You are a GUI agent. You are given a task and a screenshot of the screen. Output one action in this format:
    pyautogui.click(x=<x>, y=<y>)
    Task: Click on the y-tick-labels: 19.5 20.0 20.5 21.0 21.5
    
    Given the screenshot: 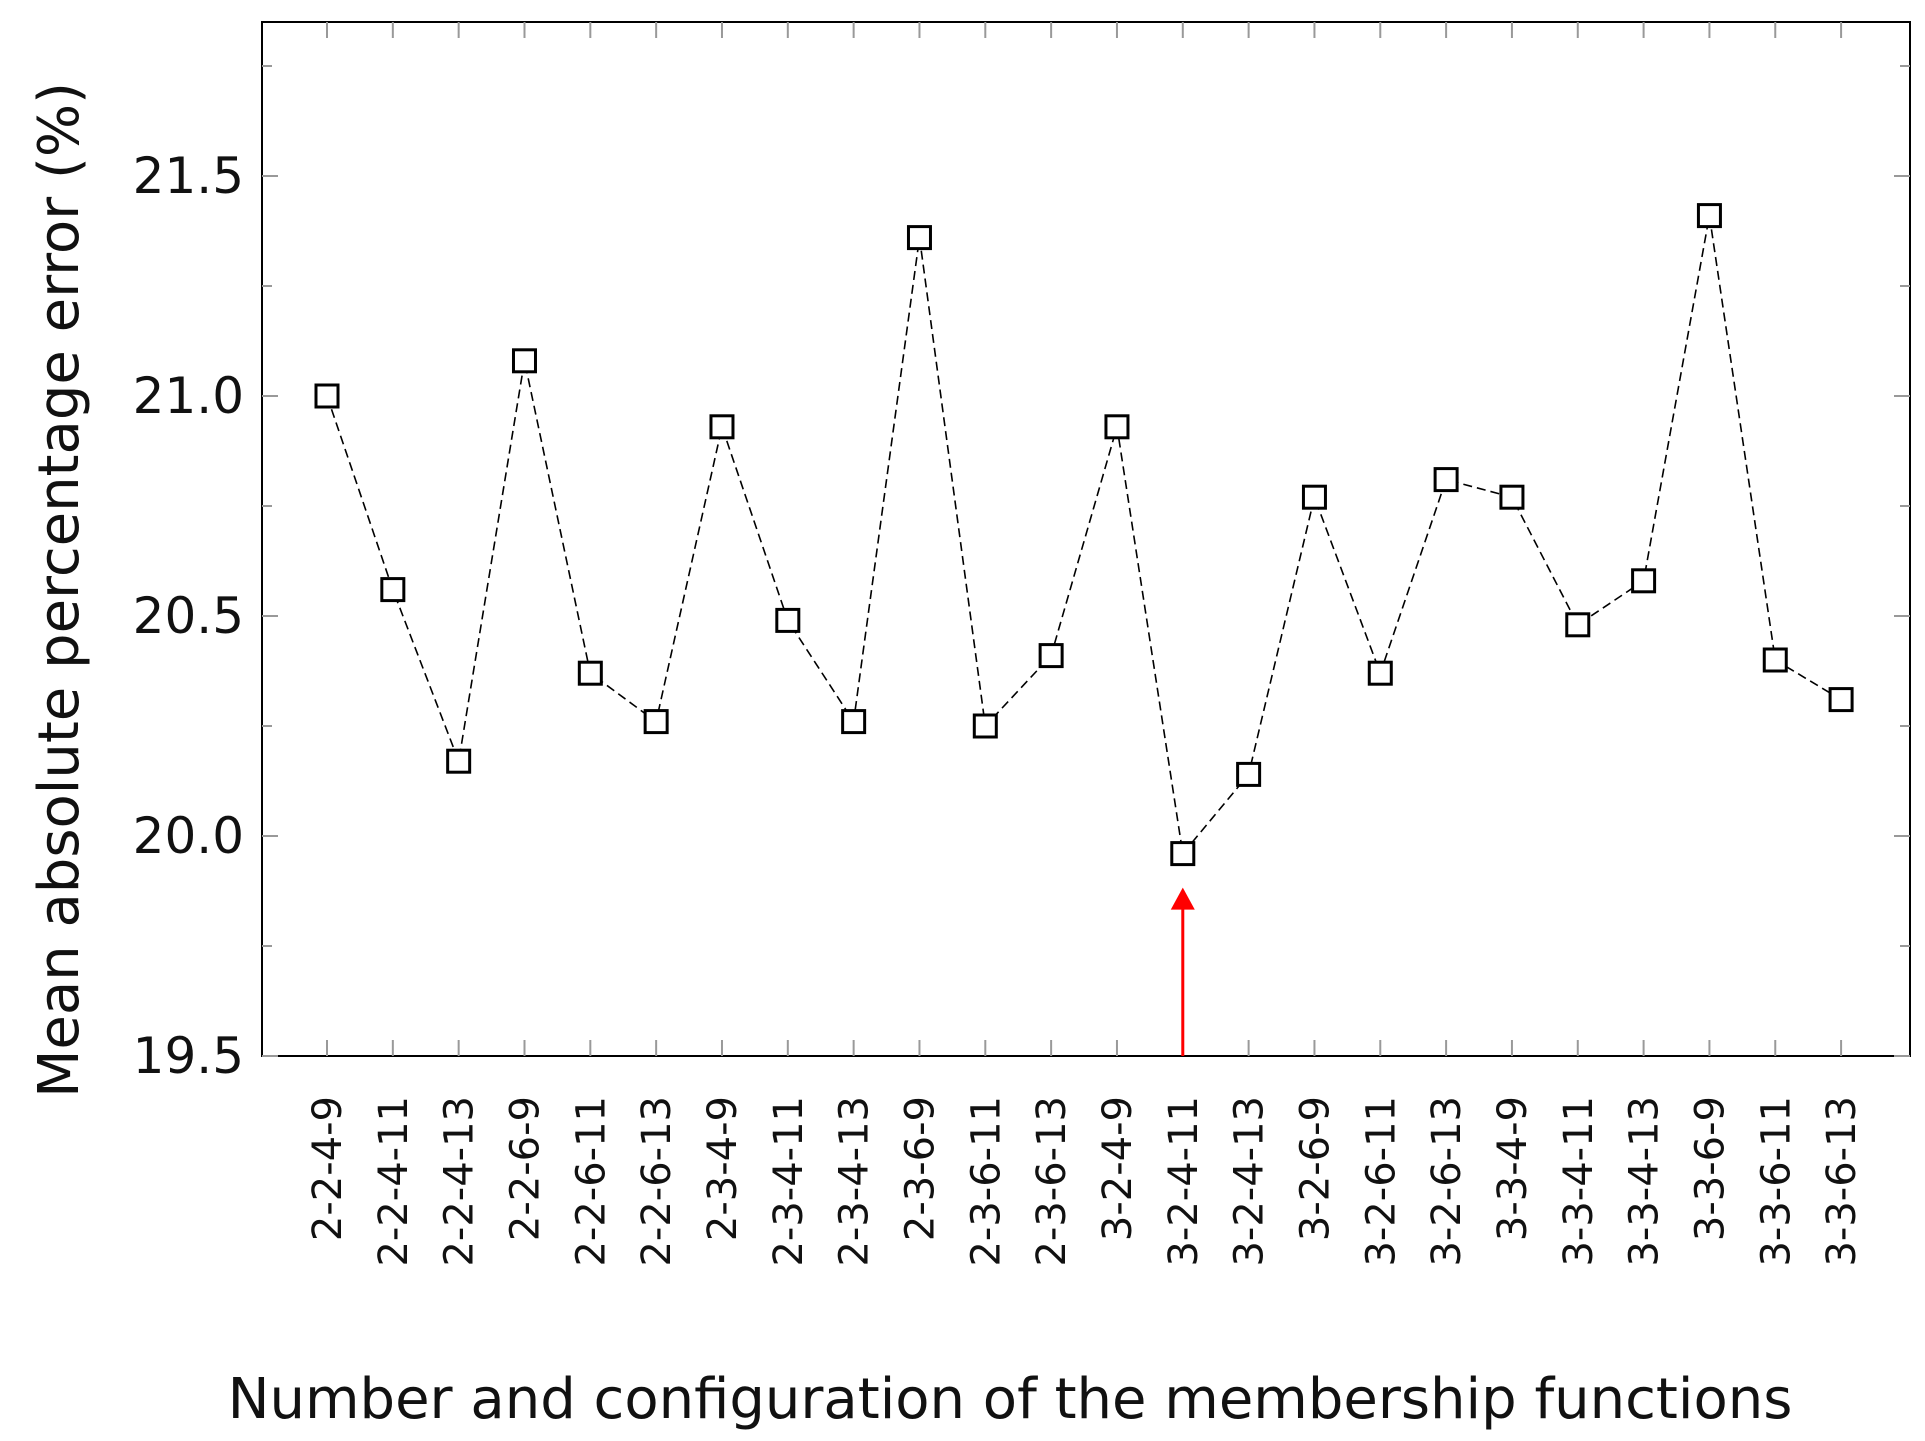 What is the action you would take?
    pyautogui.click(x=188, y=616)
    